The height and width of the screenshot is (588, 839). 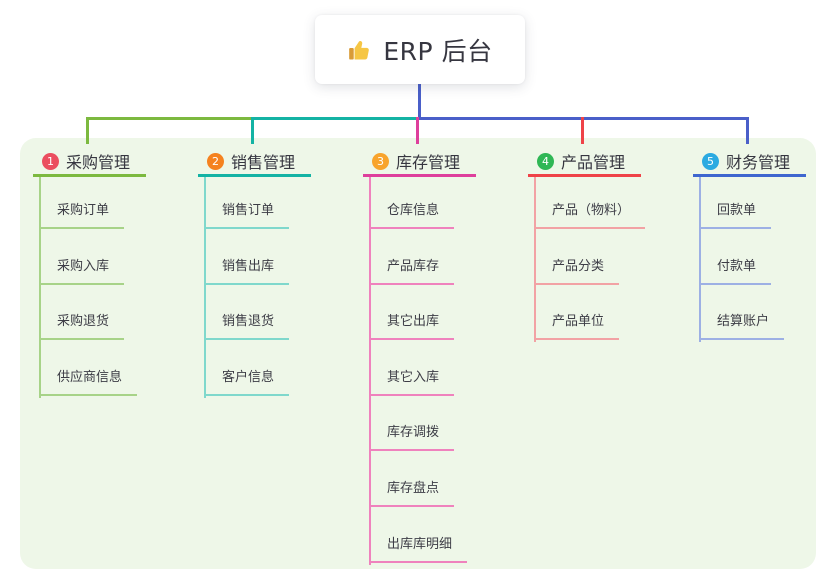 What do you see at coordinates (412, 216) in the screenshot?
I see `child-node: 仓库信息` at bounding box center [412, 216].